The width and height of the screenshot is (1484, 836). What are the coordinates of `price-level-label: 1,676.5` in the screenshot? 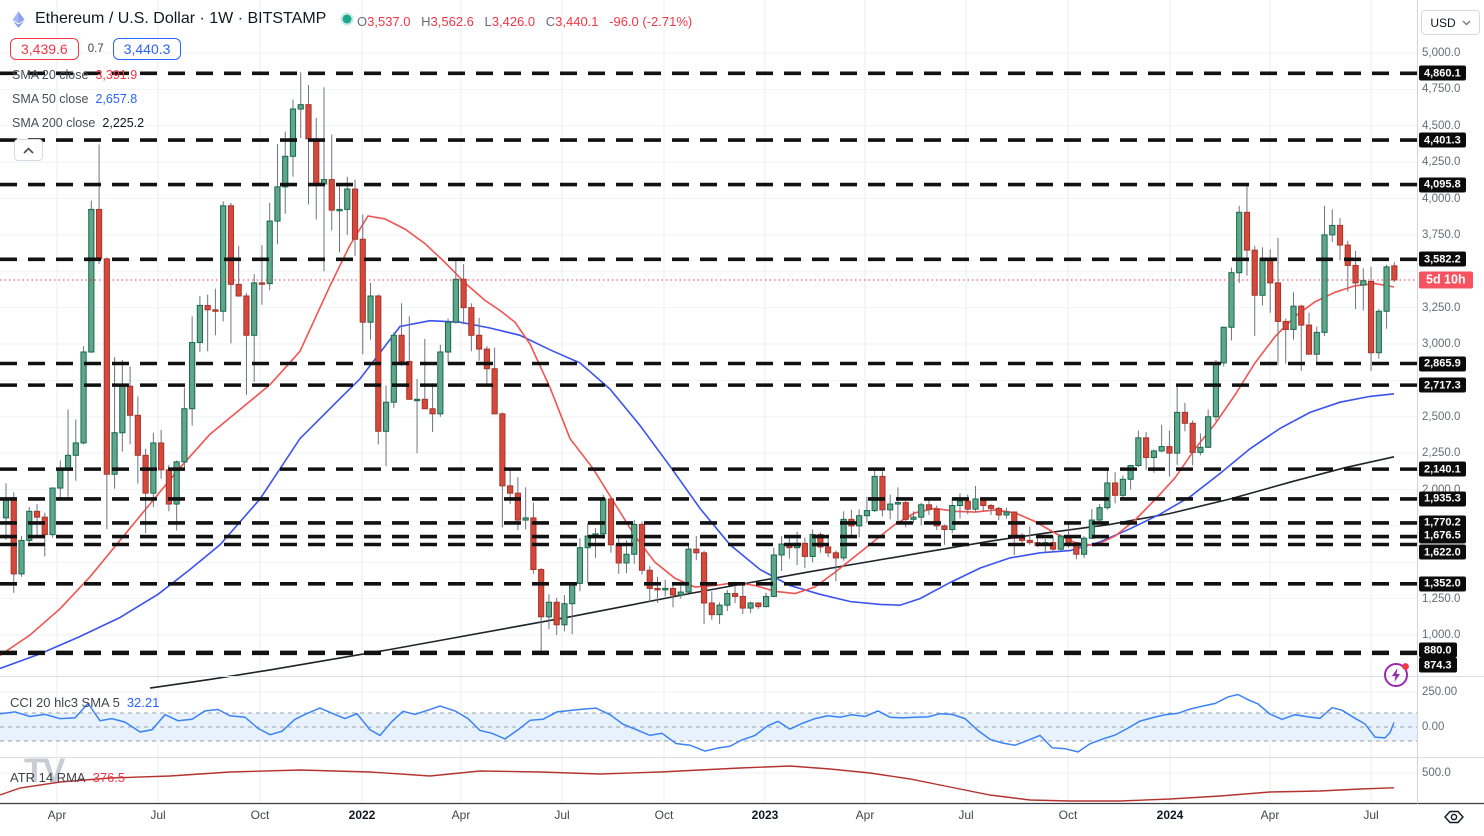 It's located at (1442, 536).